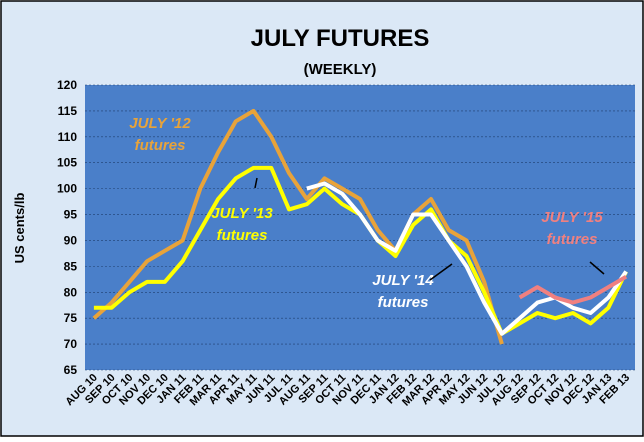 This screenshot has width=644, height=442. Describe the element at coordinates (242, 213) in the screenshot. I see `annotation-name: JULY '13` at that location.